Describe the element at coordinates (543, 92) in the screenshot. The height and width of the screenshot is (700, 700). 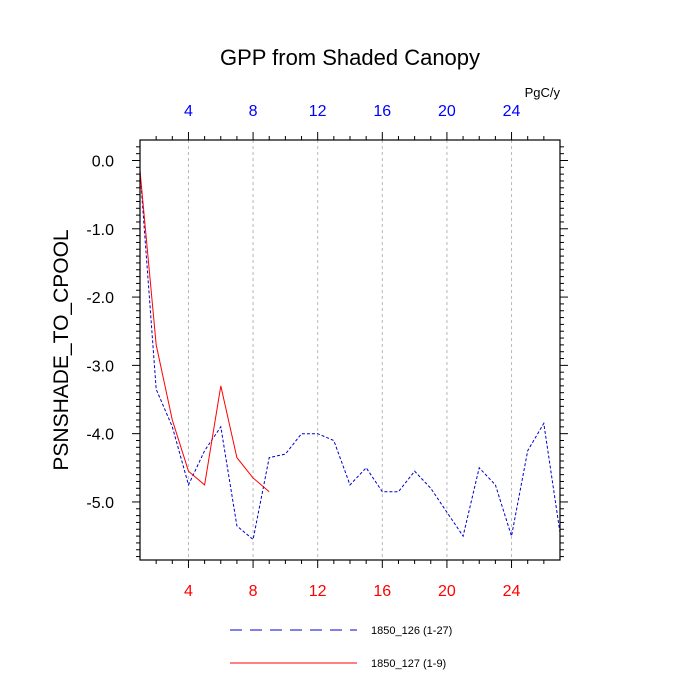
I see `top-axis-unit-label: PgC/y` at that location.